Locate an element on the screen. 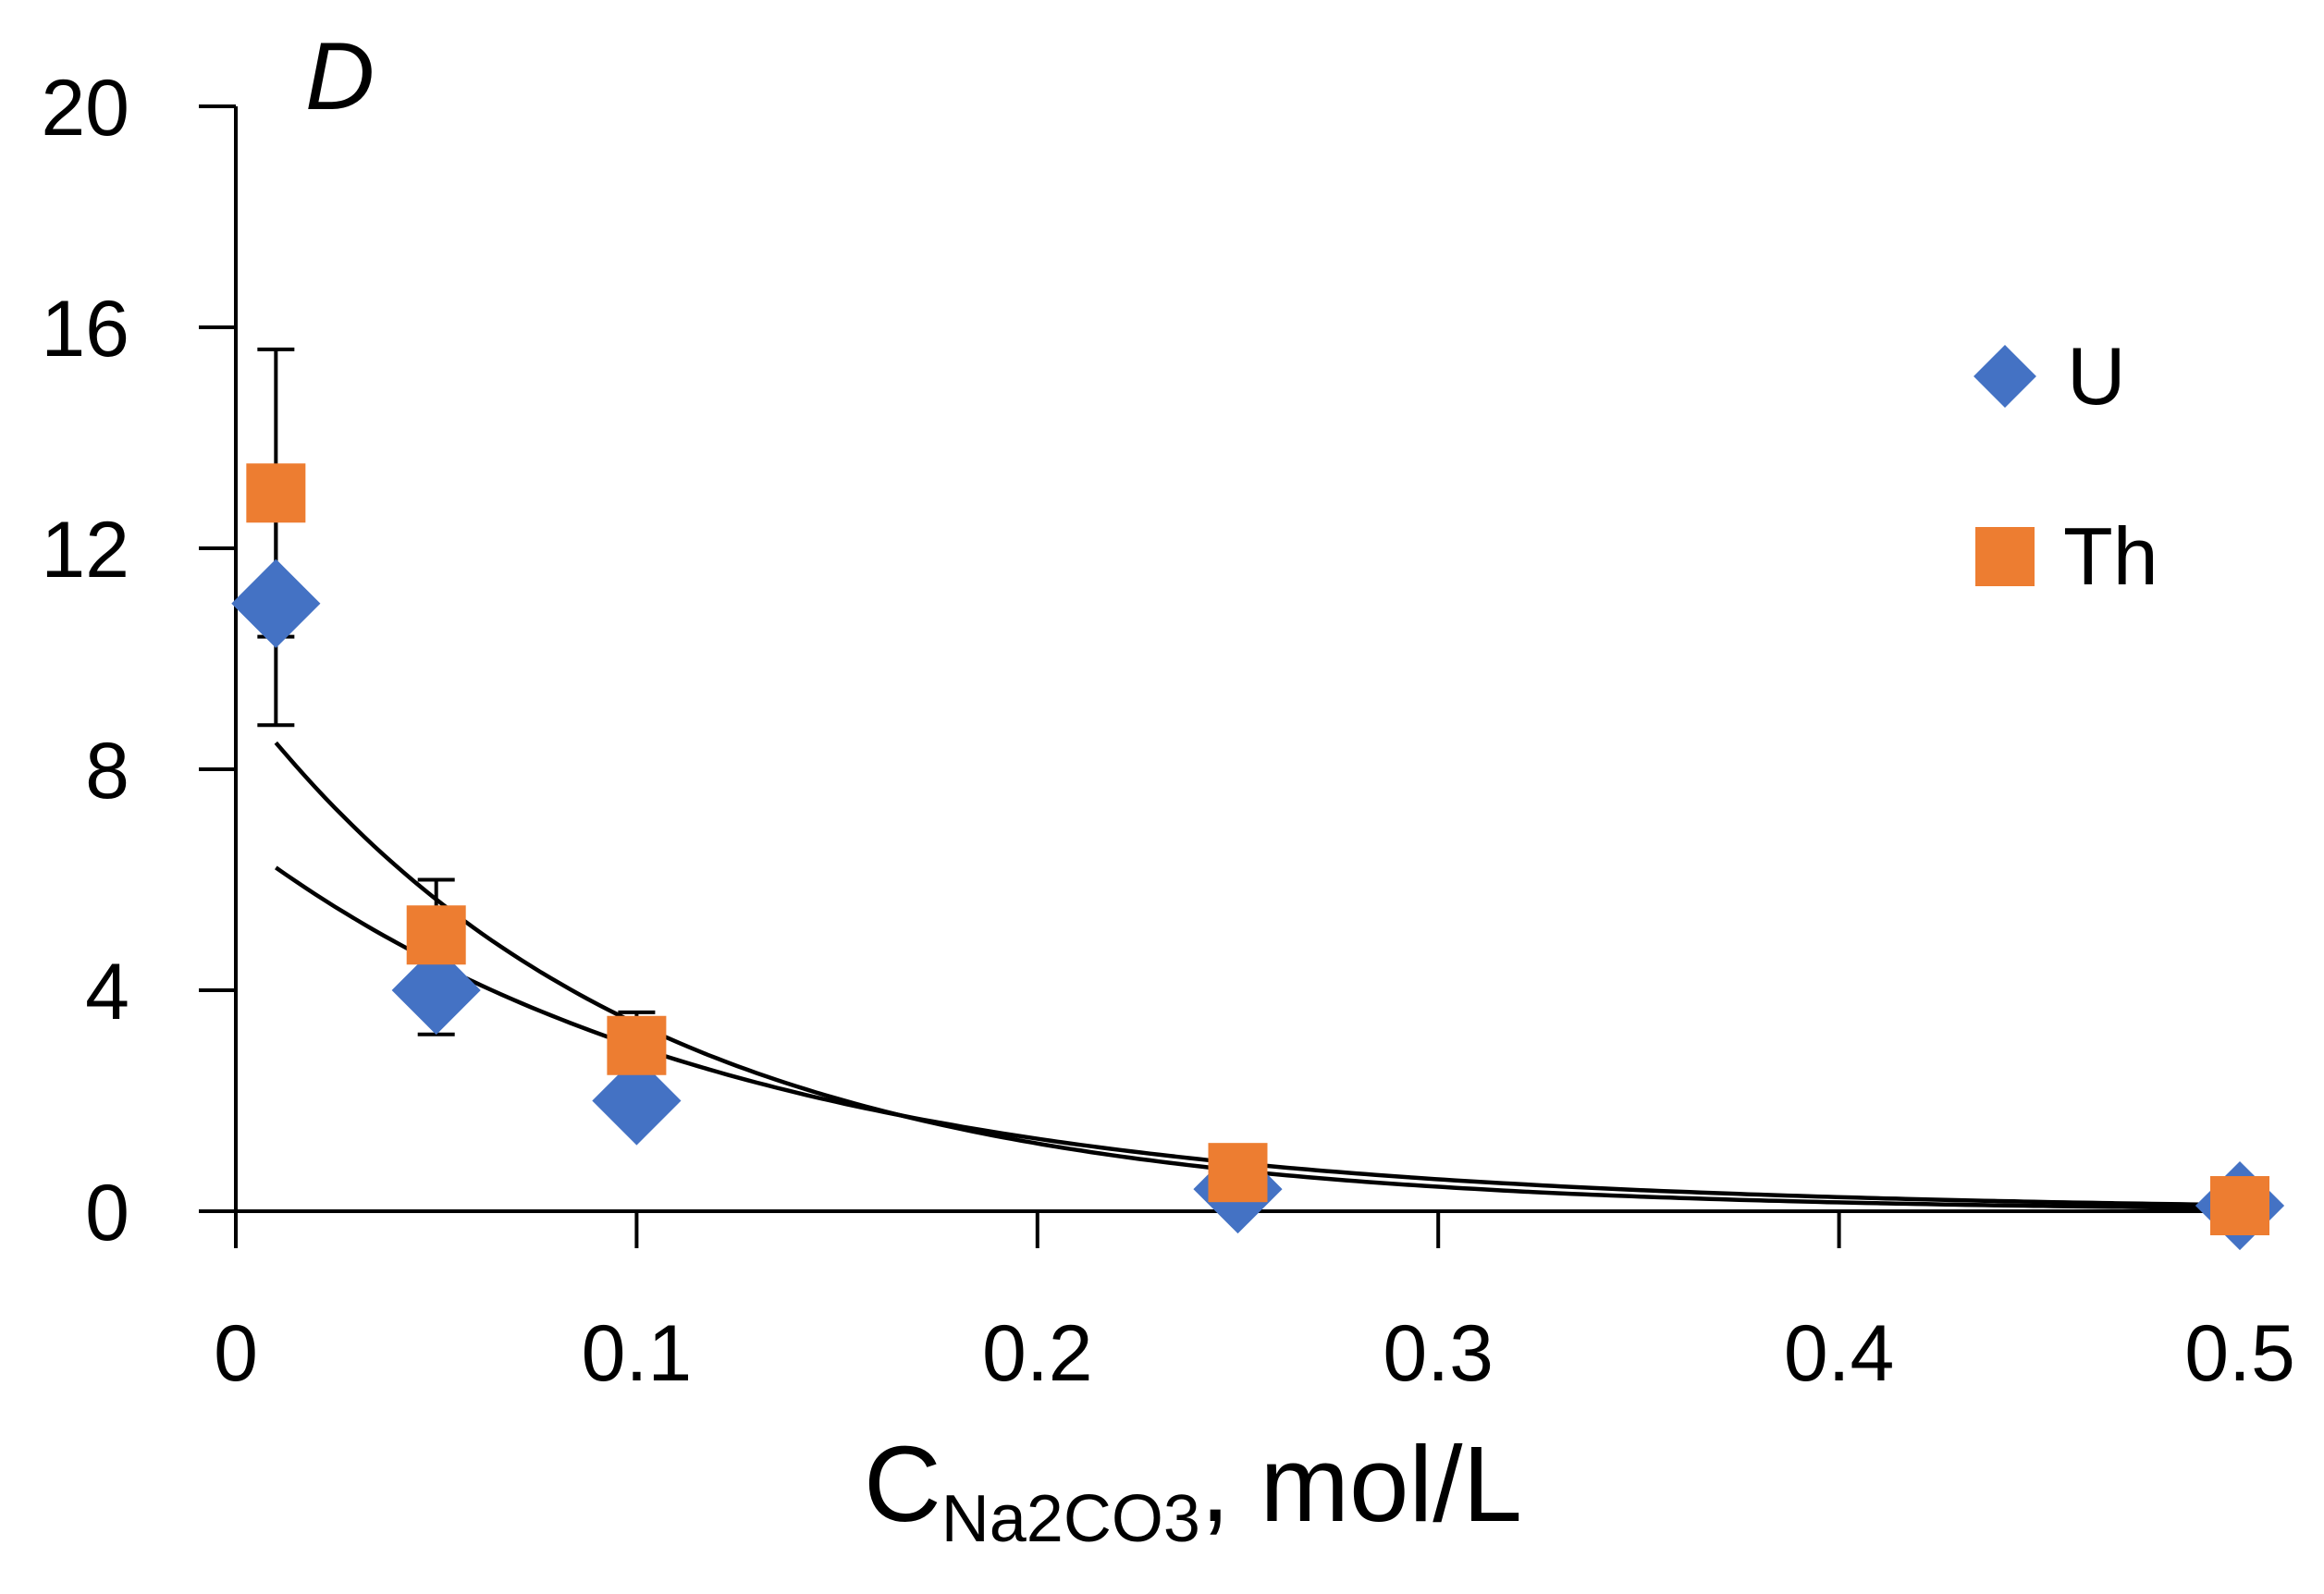  legend-item-th: Th is located at coordinates (2066, 556).